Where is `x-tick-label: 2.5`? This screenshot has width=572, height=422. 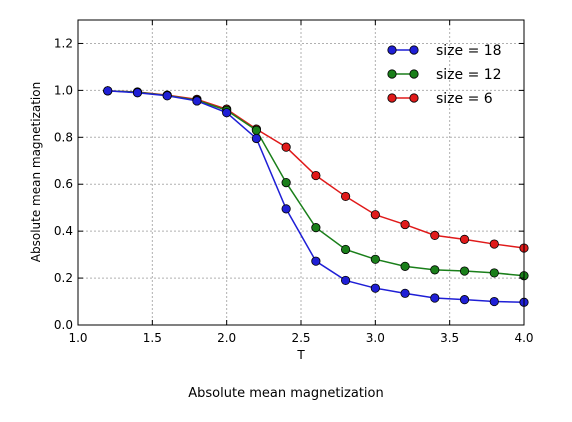 x-tick-label: 2.5 is located at coordinates (300, 338).